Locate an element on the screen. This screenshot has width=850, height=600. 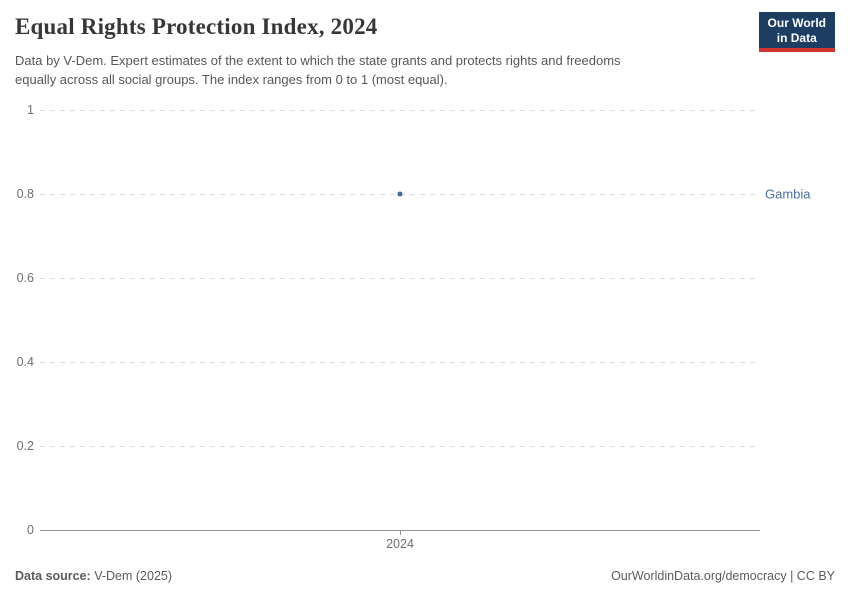
y-tick-label: 0.2 is located at coordinates (25, 446).